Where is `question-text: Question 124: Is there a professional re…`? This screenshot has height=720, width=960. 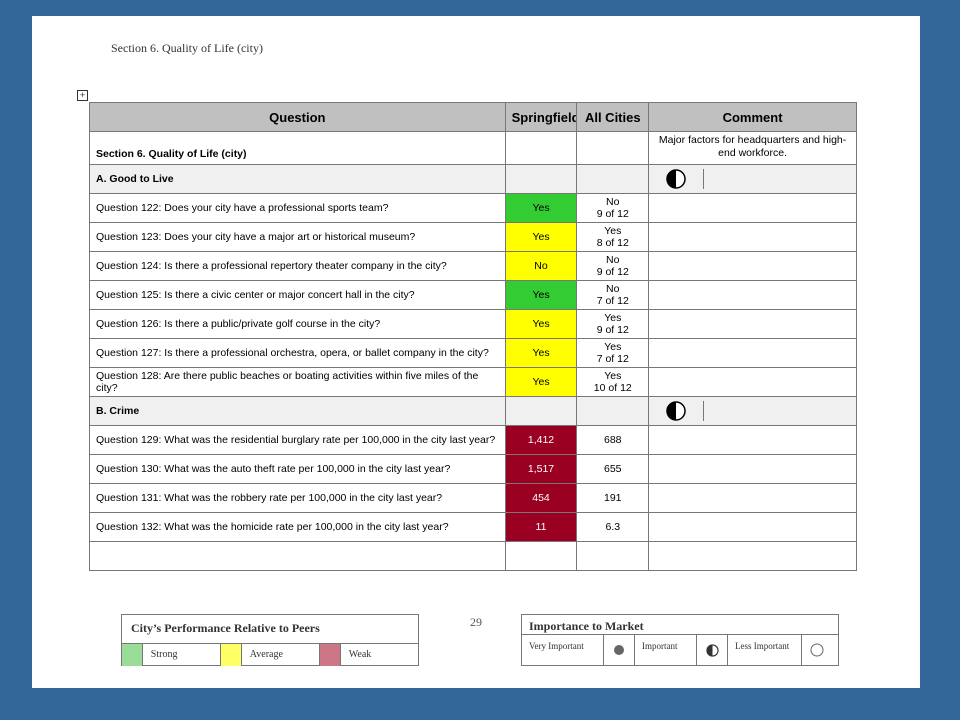 question-text: Question 124: Is there a professional re… is located at coordinates (297, 266).